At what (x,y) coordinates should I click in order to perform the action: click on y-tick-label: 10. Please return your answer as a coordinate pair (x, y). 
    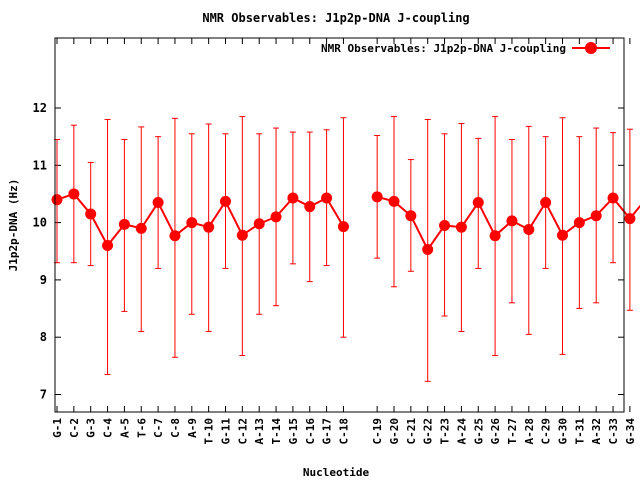
    Looking at the image, I should click on (40, 223).